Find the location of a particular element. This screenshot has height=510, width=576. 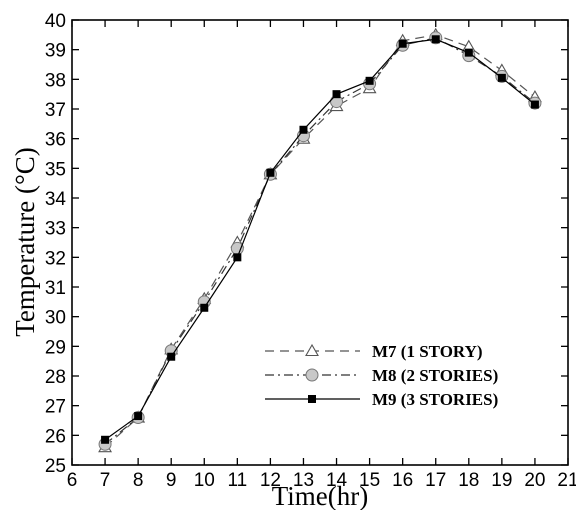

x-tick-label: 14 is located at coordinates (337, 480).